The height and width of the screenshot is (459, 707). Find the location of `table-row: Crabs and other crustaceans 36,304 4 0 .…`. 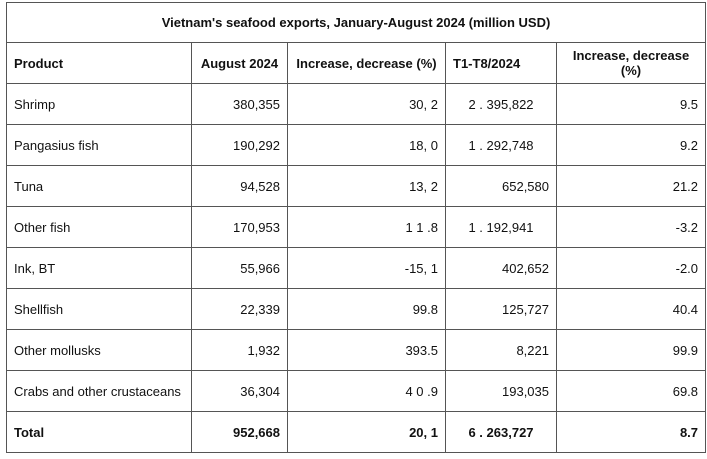

table-row: Crabs and other crustaceans 36,304 4 0 .… is located at coordinates (356, 391).